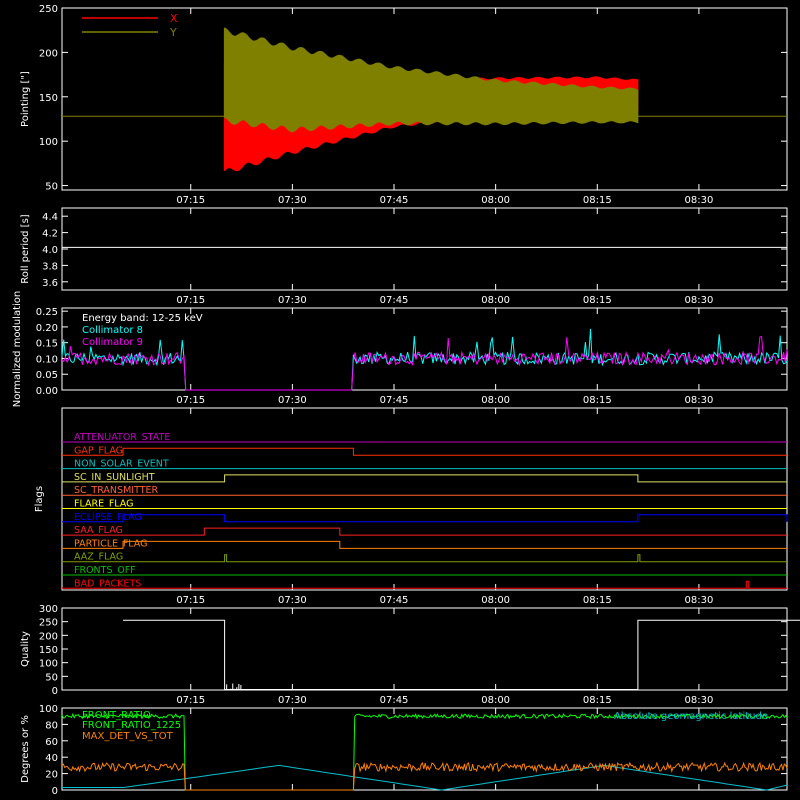 The width and height of the screenshot is (800, 800). What do you see at coordinates (51, 742) in the screenshot?
I see `y-tick-label: 60` at bounding box center [51, 742].